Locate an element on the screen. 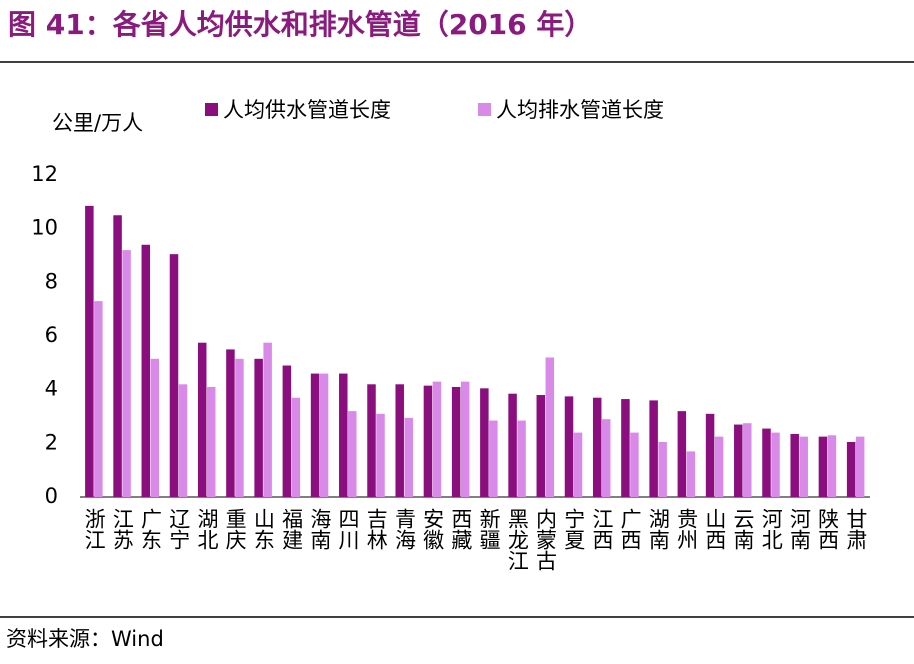 The height and width of the screenshot is (664, 914). x-tick-label: 西藏 is located at coordinates (461, 529).